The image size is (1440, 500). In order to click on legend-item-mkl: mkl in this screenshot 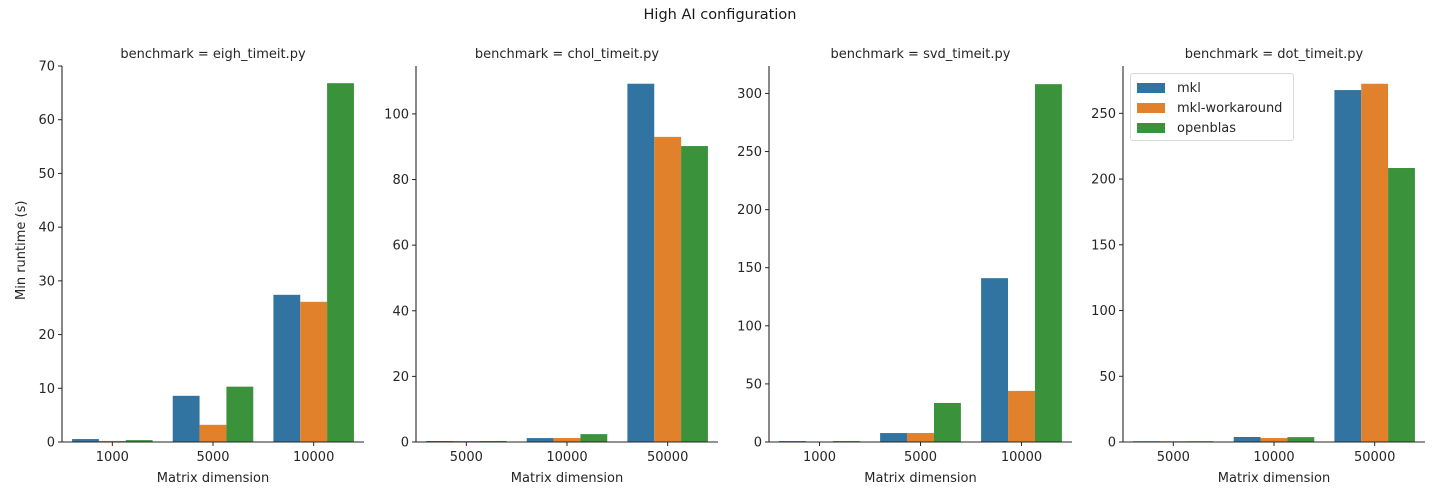, I will do `click(1166, 88)`.